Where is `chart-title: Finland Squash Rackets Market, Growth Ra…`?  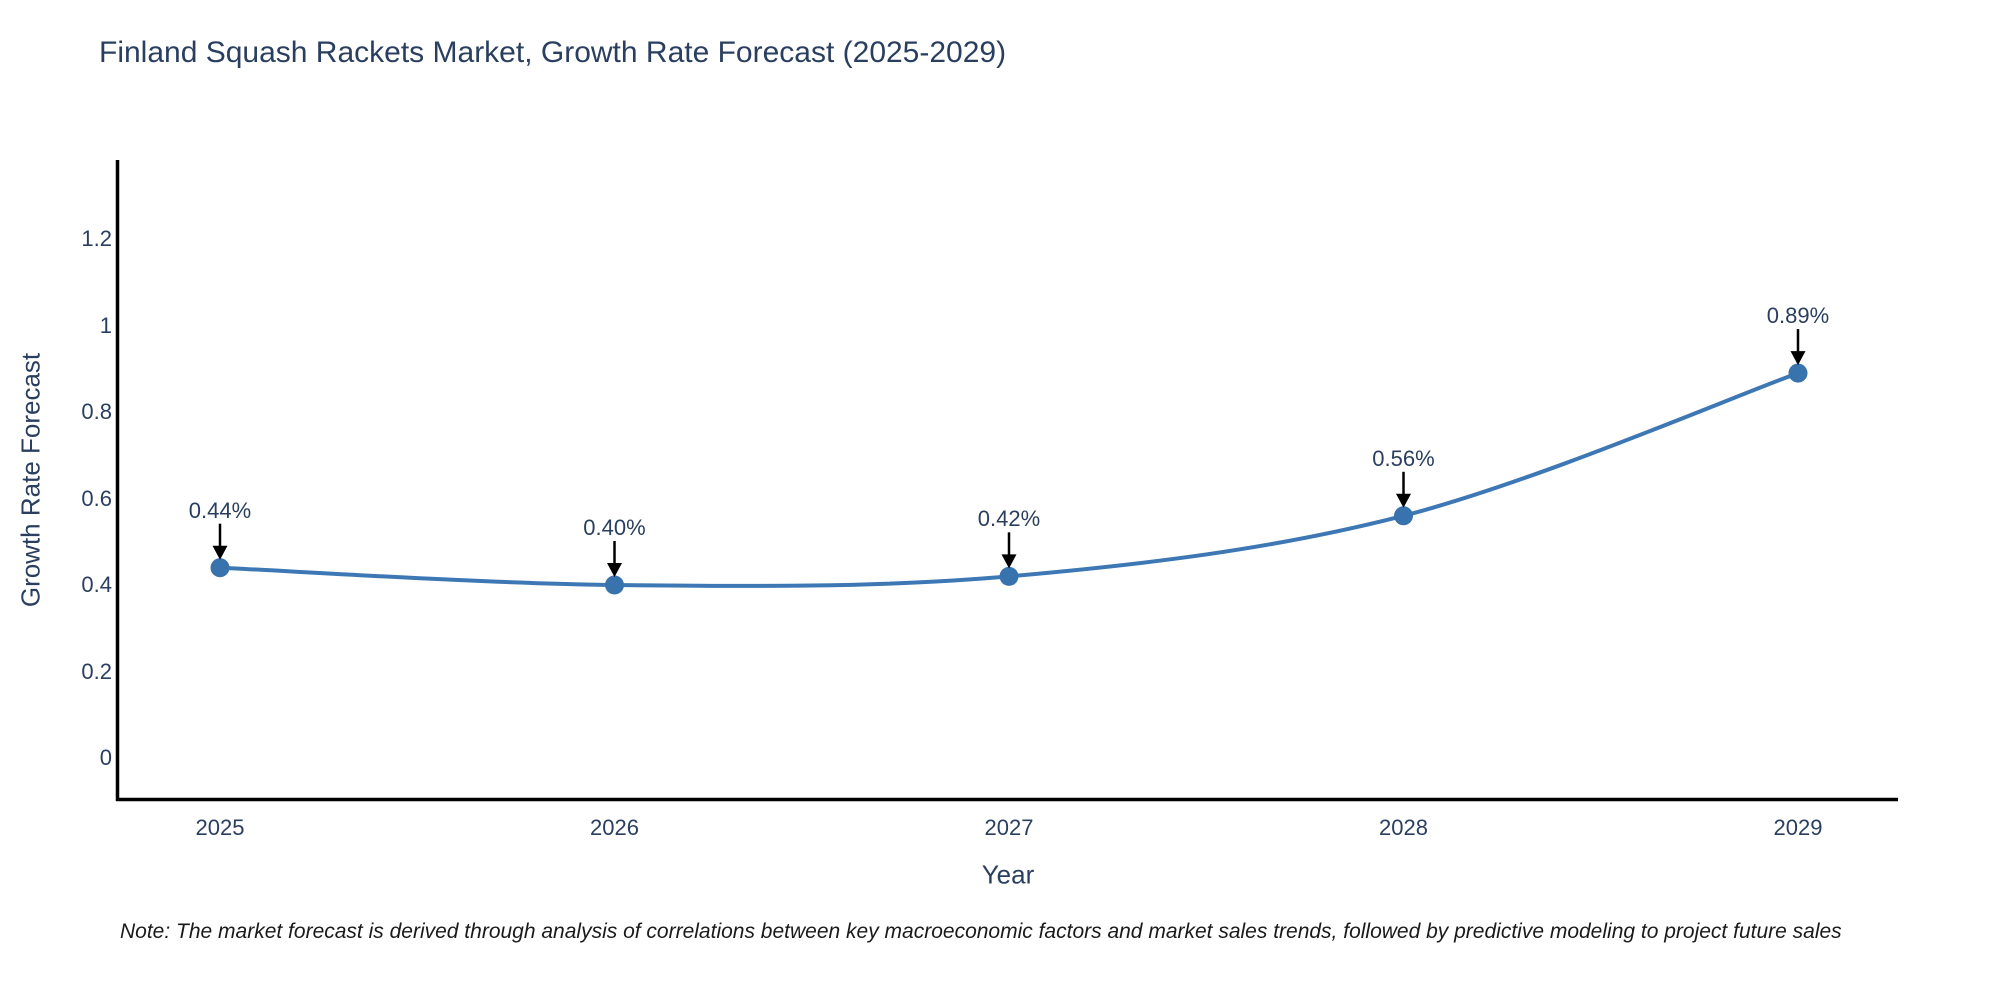
chart-title: Finland Squash Rackets Market, Growth Ra… is located at coordinates (553, 52).